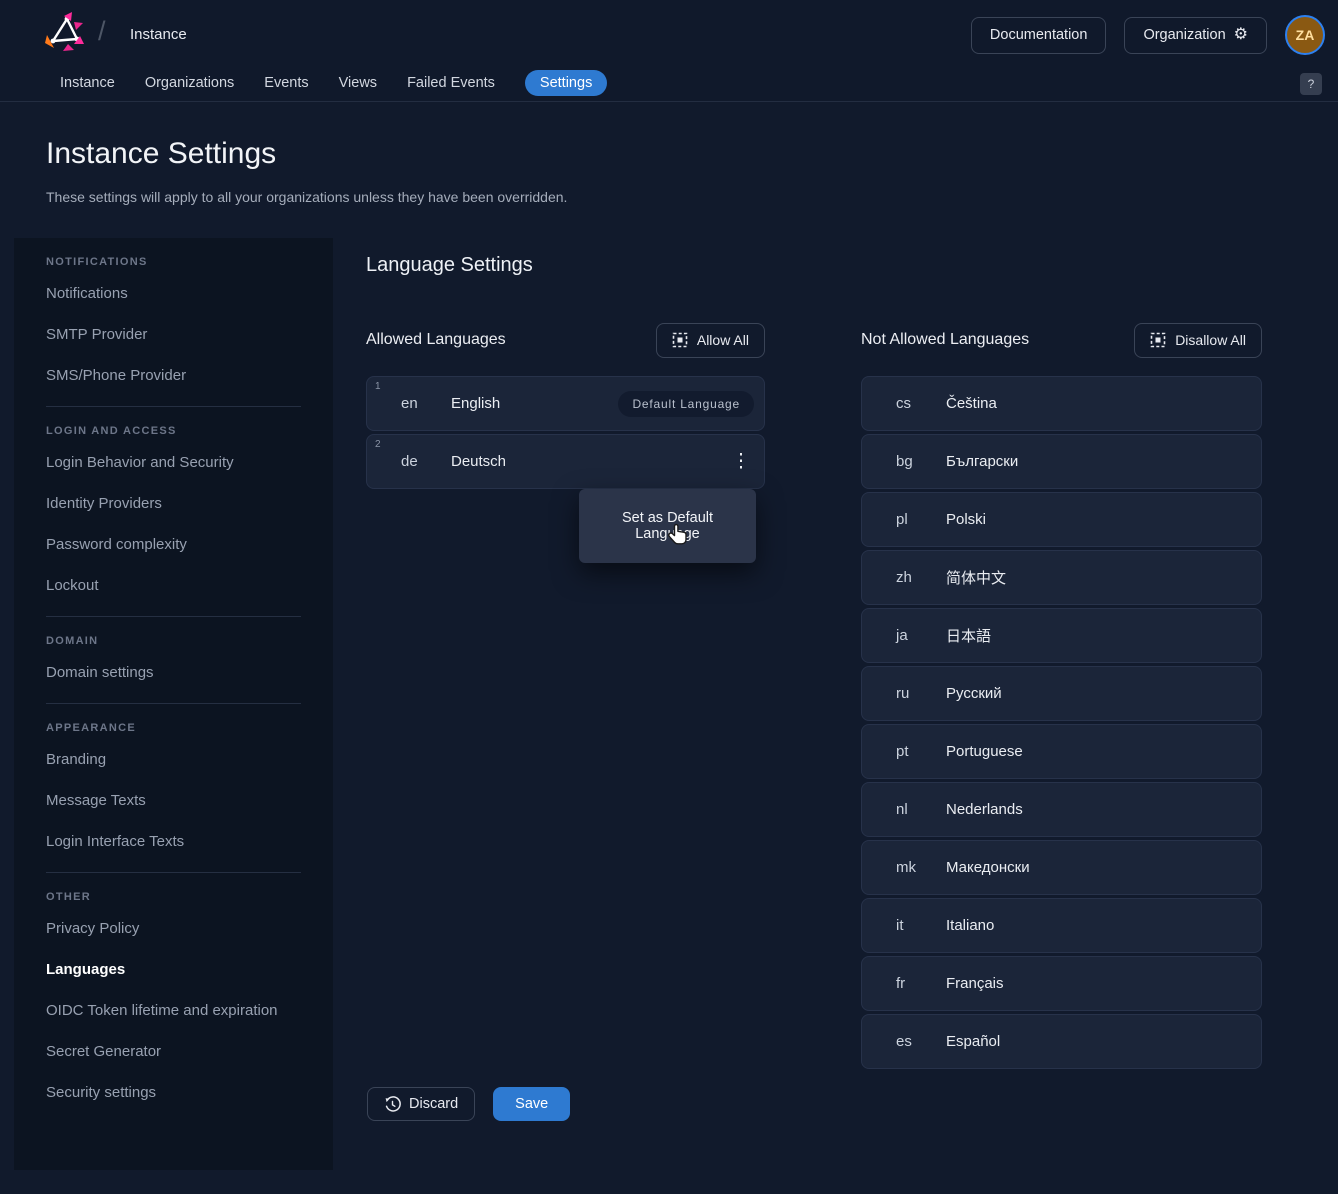 The image size is (1338, 1194). I want to click on language-code: ja, so click(902, 635).